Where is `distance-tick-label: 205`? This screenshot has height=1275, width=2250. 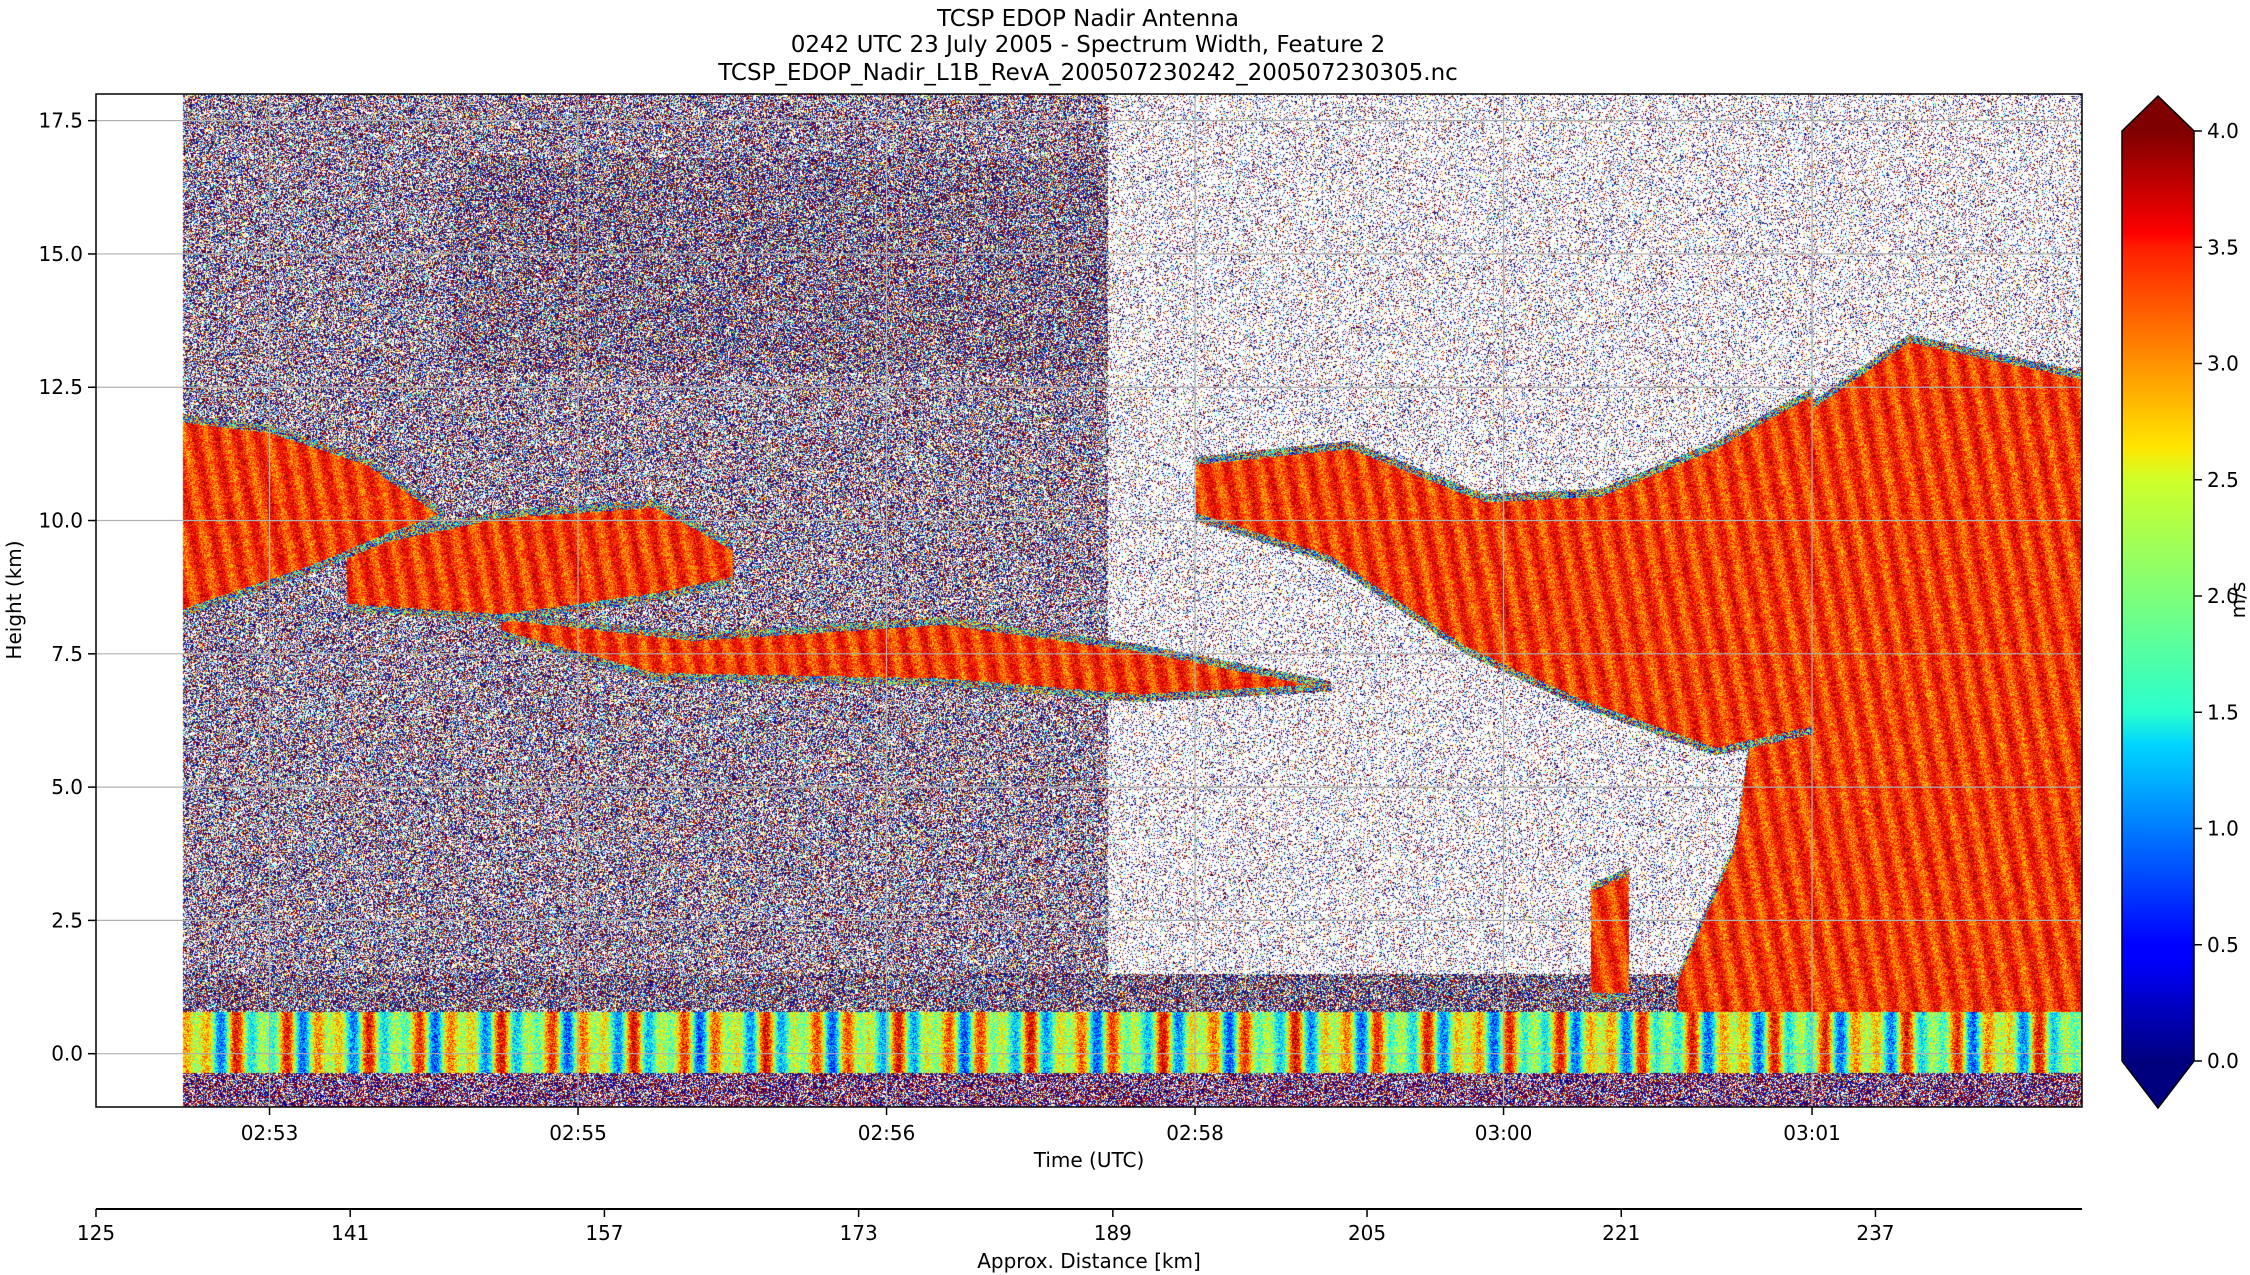 distance-tick-label: 205 is located at coordinates (1367, 1233).